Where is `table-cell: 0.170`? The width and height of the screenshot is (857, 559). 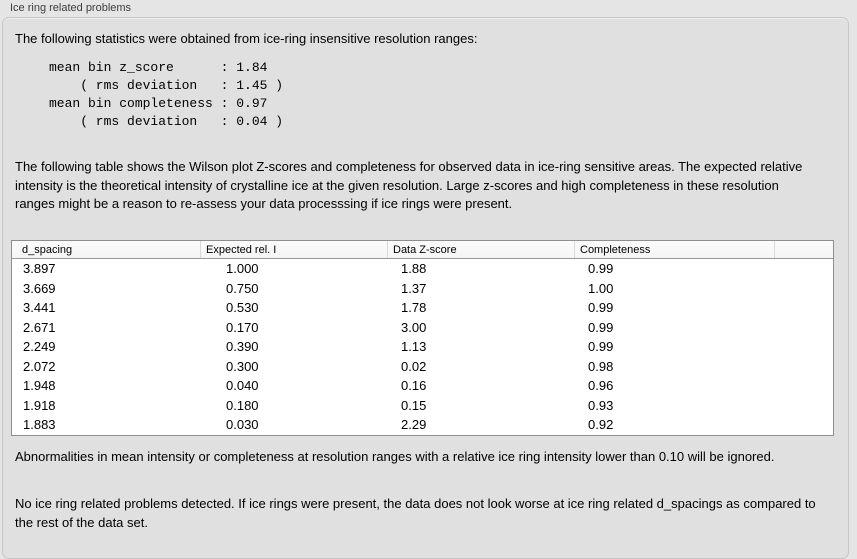
table-cell: 0.170 is located at coordinates (242, 327).